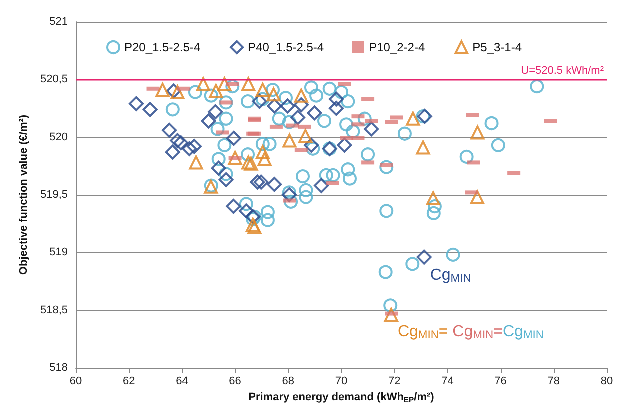  What do you see at coordinates (54, 310) in the screenshot?
I see `y-tick-label: 518,5` at bounding box center [54, 310].